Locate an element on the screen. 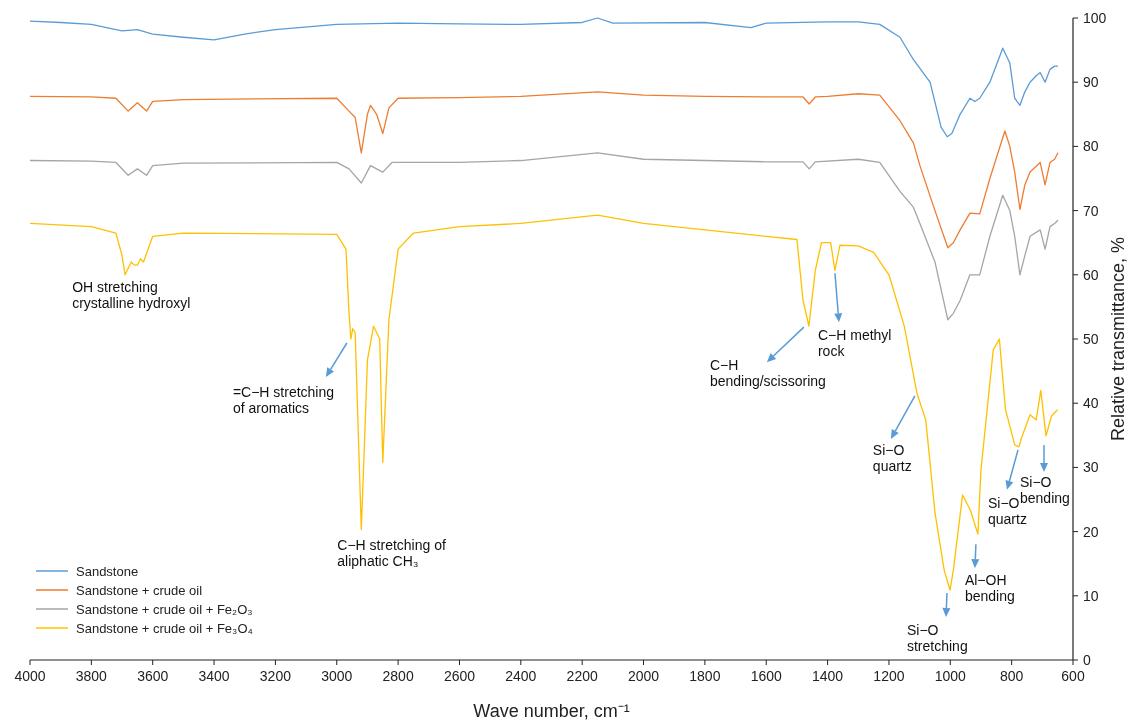  annotation: C−H bending/scissoring is located at coordinates (767, 373).